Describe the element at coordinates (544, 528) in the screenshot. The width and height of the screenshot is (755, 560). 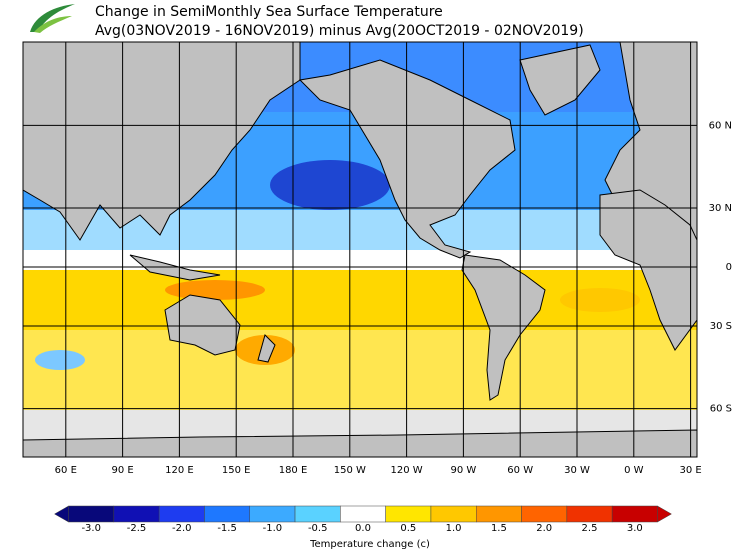
I see `colorbar-tick-label: 2.0` at that location.